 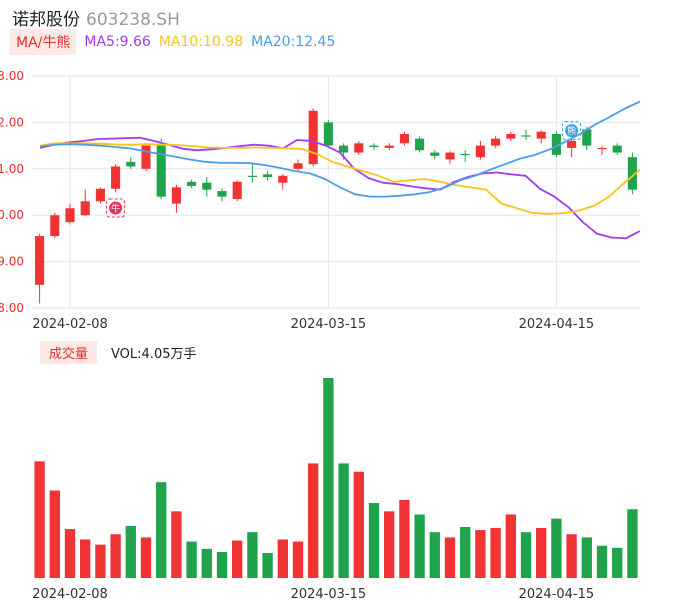 What do you see at coordinates (43, 42) in the screenshot?
I see `ma-tag-button: MA/牛熊` at bounding box center [43, 42].